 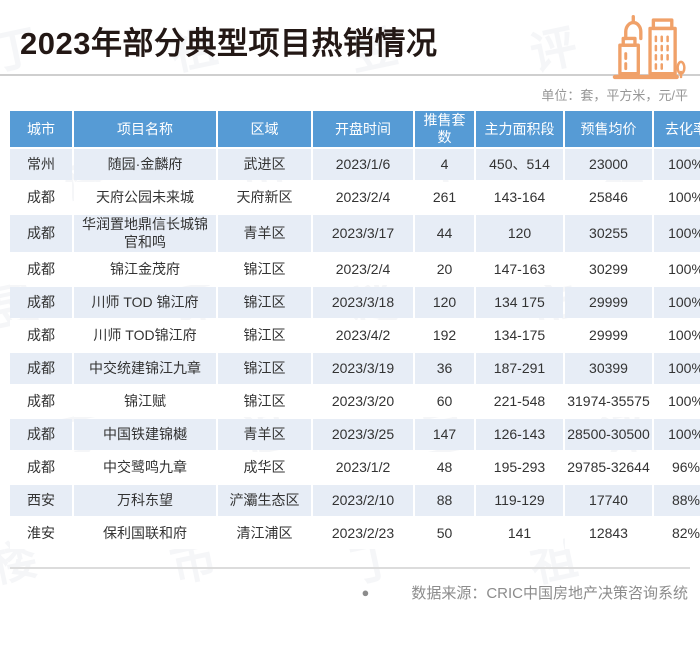 I want to click on table-cell: 西安, so click(x=41, y=500).